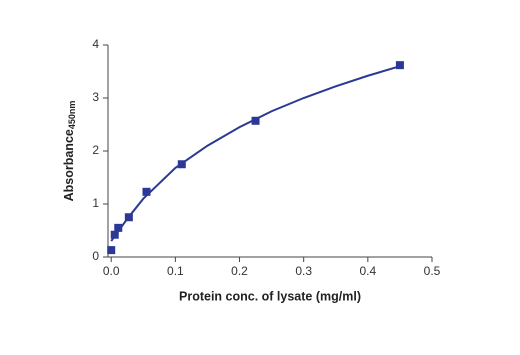 The height and width of the screenshot is (355, 520). I want to click on y-tick-label: 1, so click(95, 203).